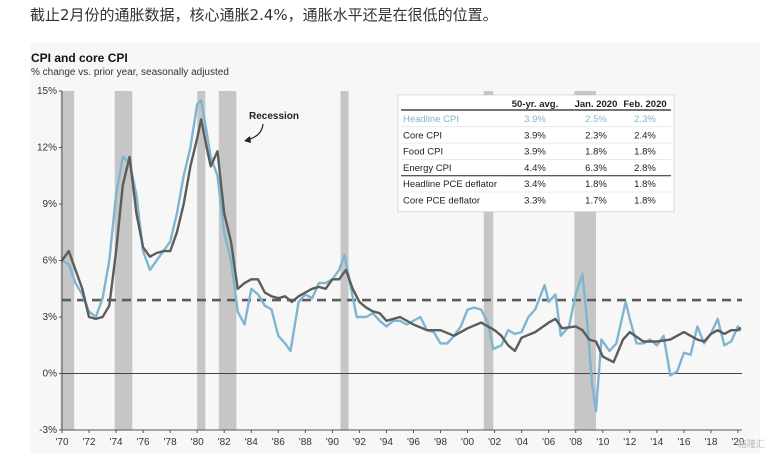  Describe the element at coordinates (441, 201) in the screenshot. I see `table-row-label: Core PCE deflator` at that location.